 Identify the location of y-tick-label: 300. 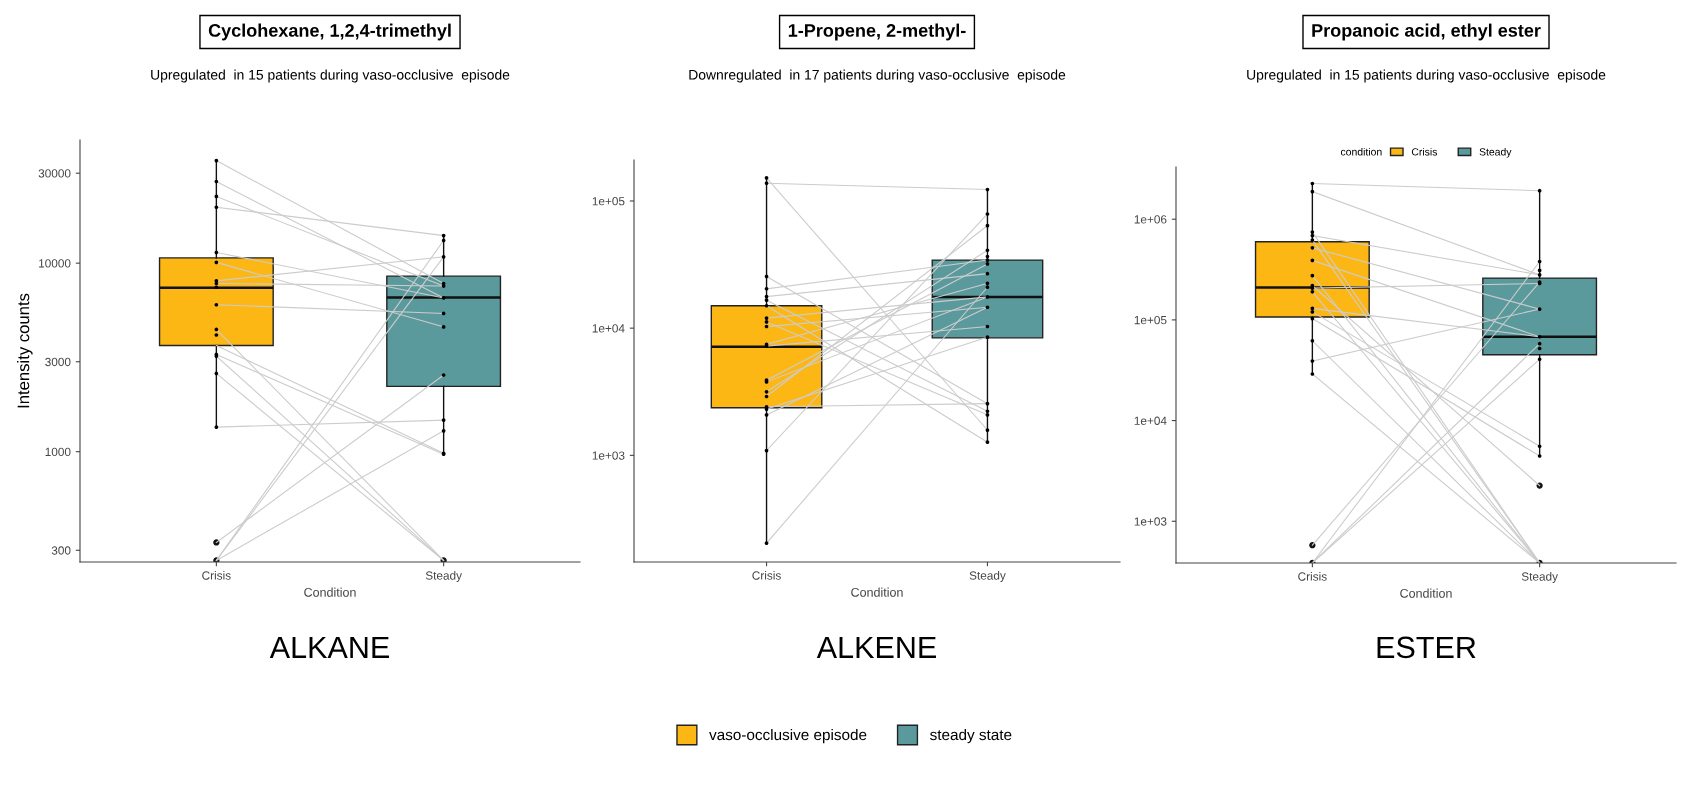
(61, 550).